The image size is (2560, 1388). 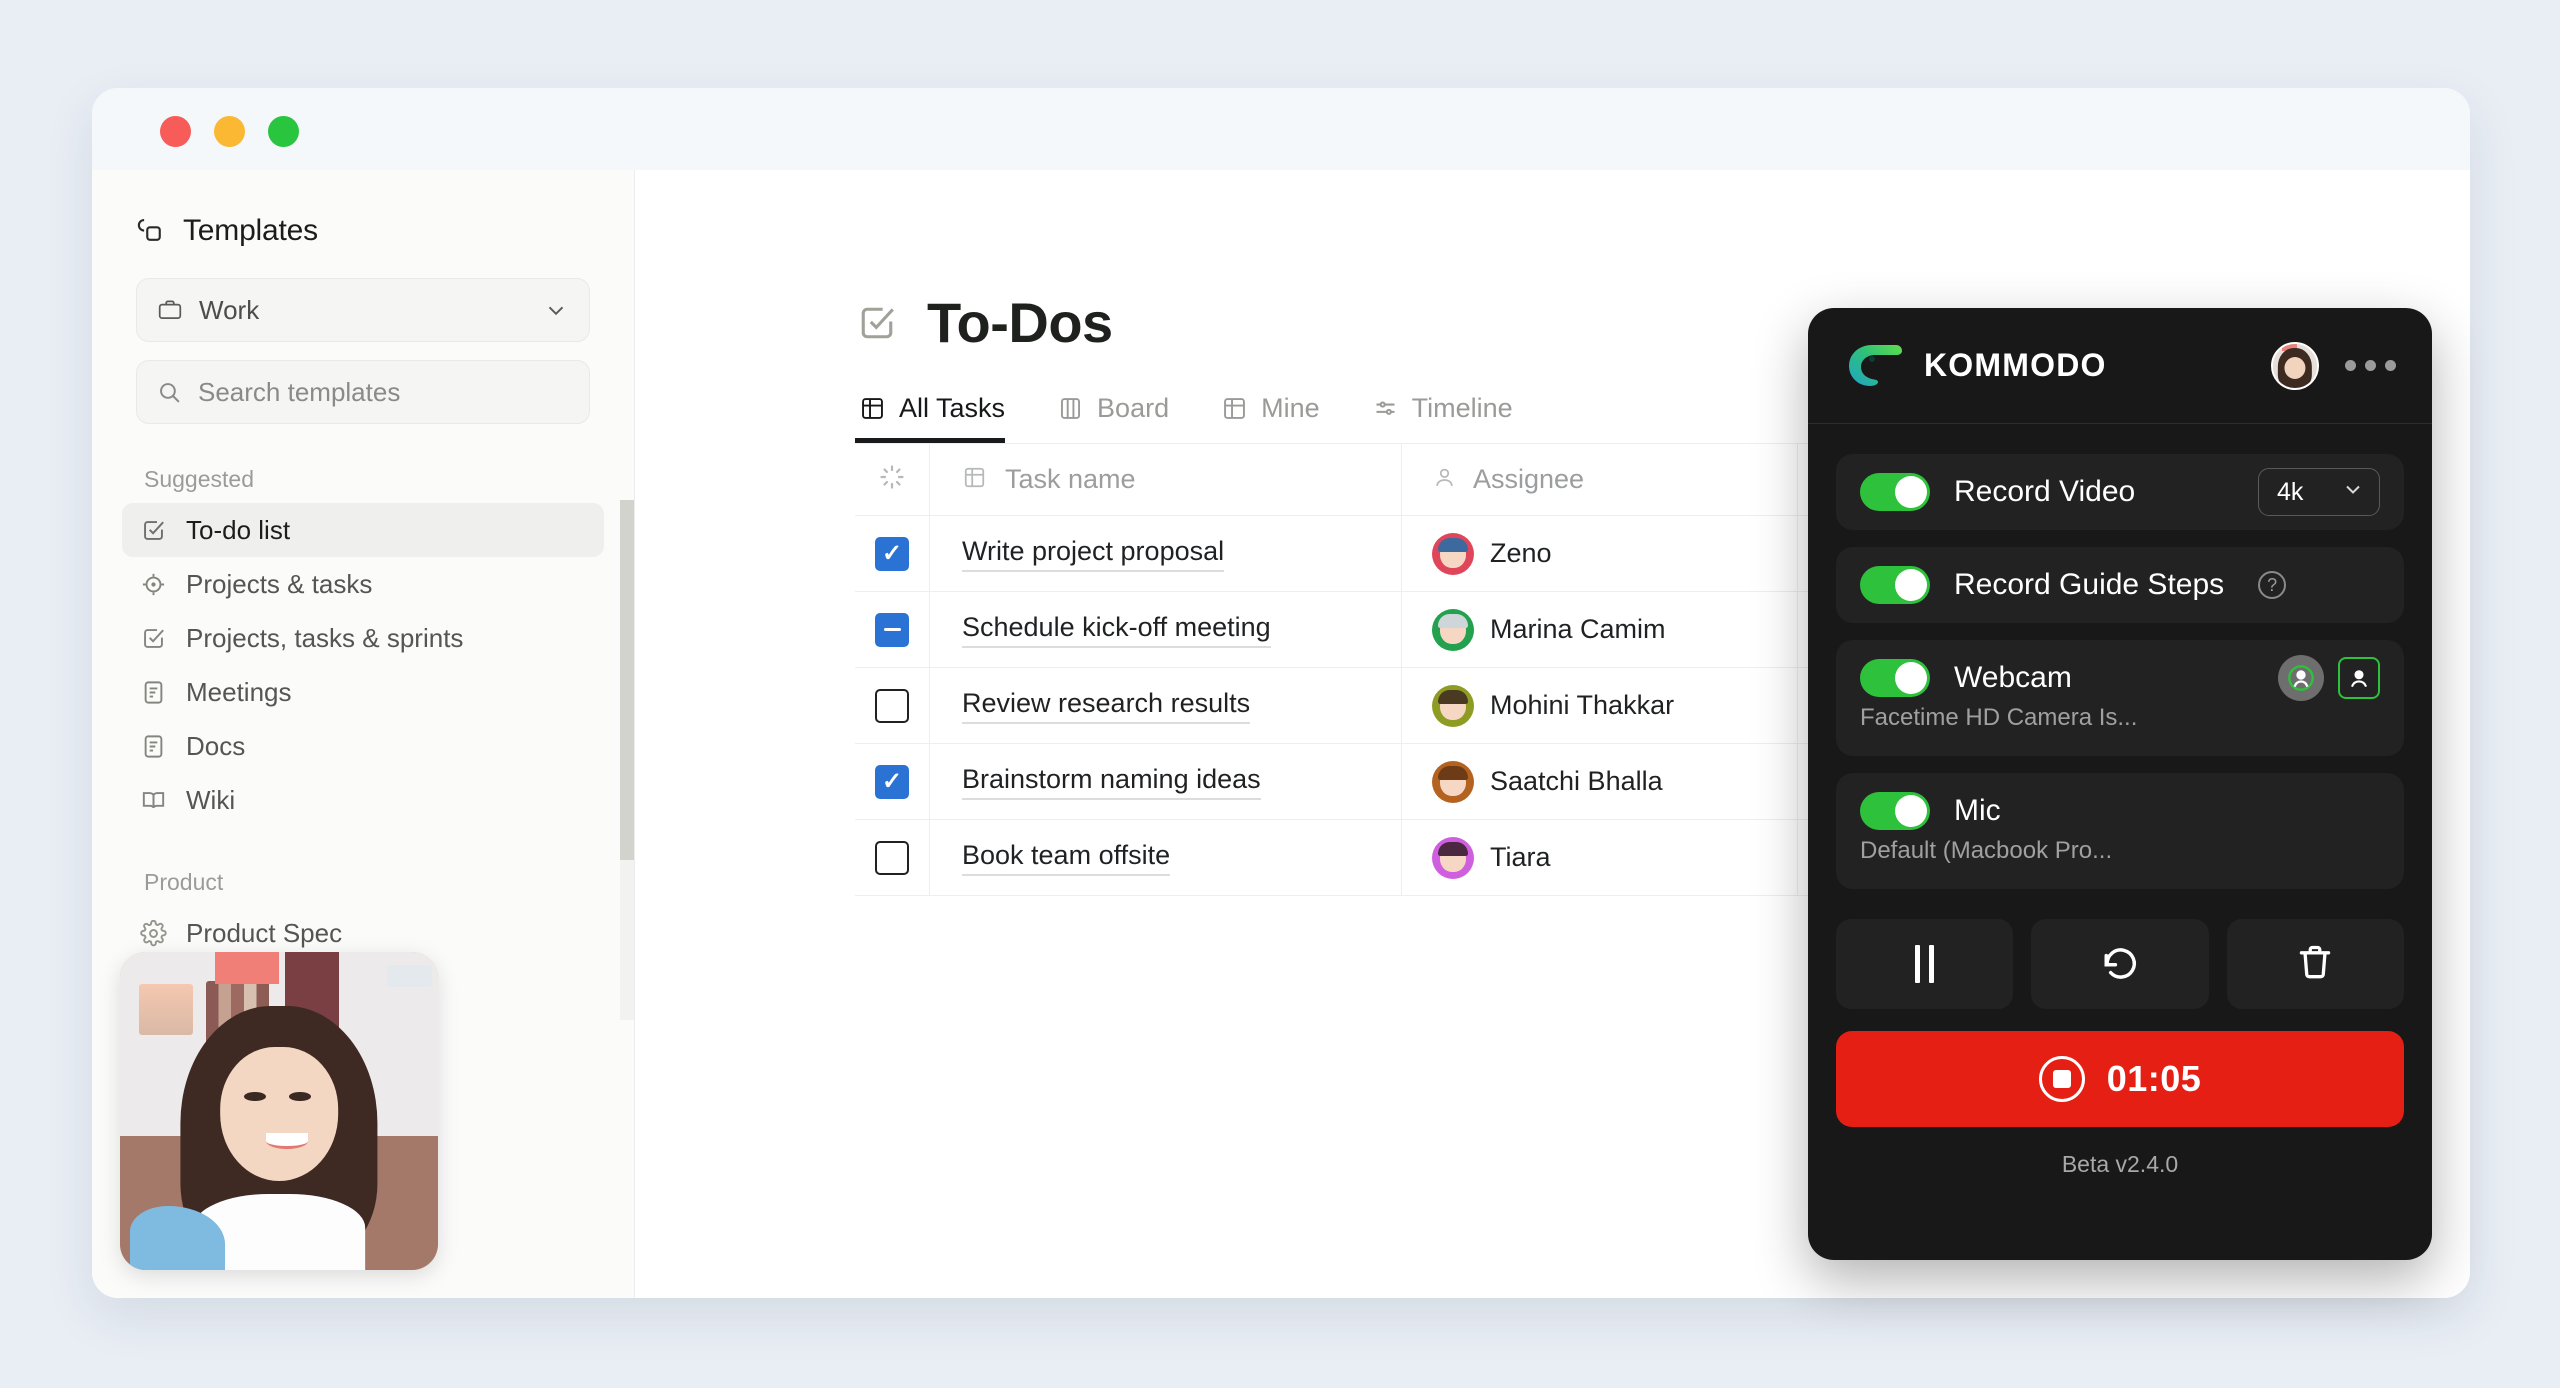 What do you see at coordinates (184, 882) in the screenshot?
I see `sidebar-section-product-label: Product` at bounding box center [184, 882].